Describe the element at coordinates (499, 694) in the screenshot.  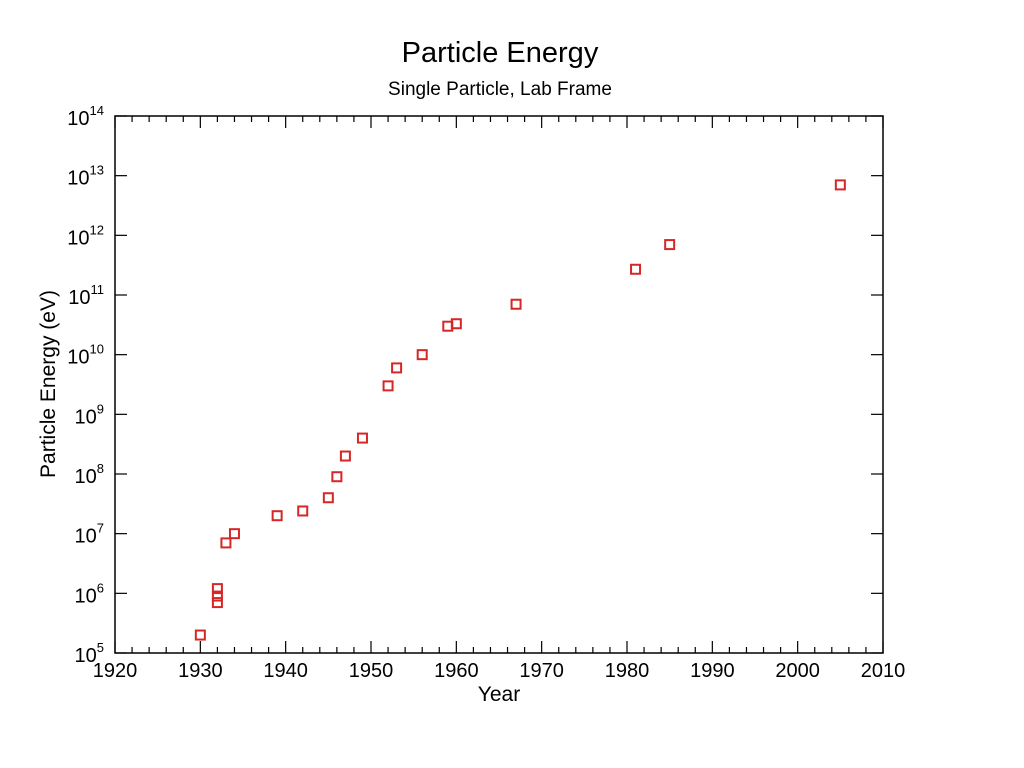
I see `x-axis-label: Year` at that location.